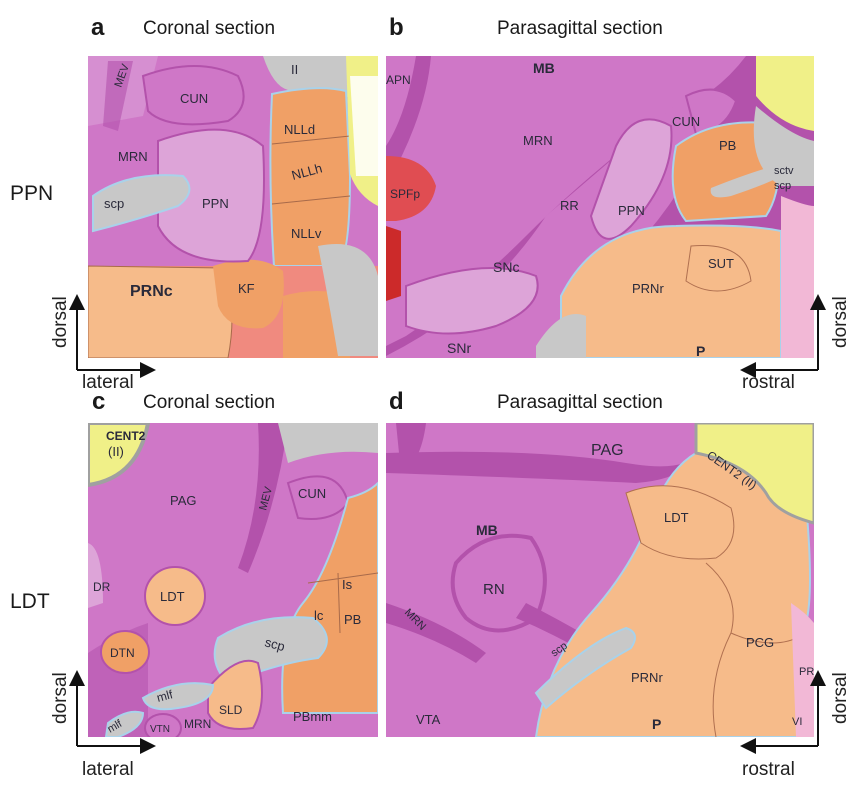 The image size is (856, 789). Describe the element at coordinates (721, 263) in the screenshot. I see `label-b-sut: SUT` at that location.